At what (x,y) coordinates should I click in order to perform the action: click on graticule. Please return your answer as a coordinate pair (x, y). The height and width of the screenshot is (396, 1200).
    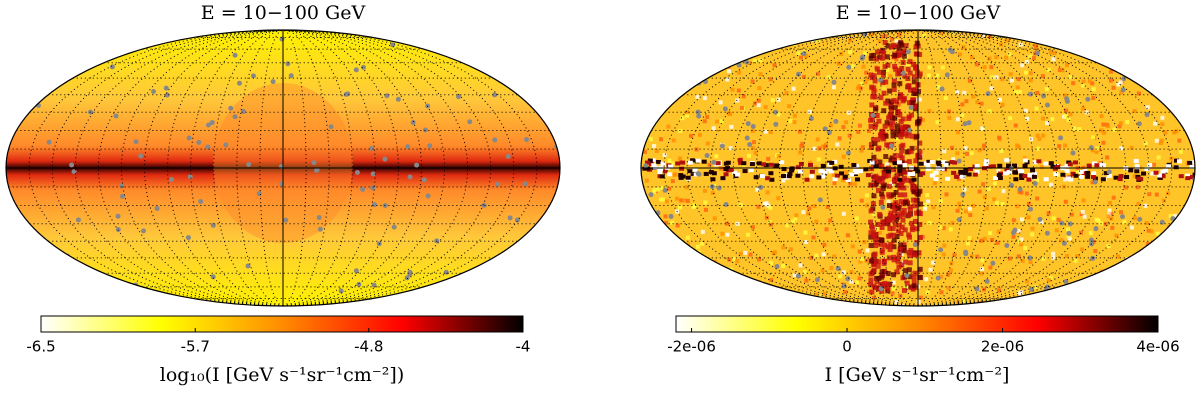
    Looking at the image, I should click on (387, 168).